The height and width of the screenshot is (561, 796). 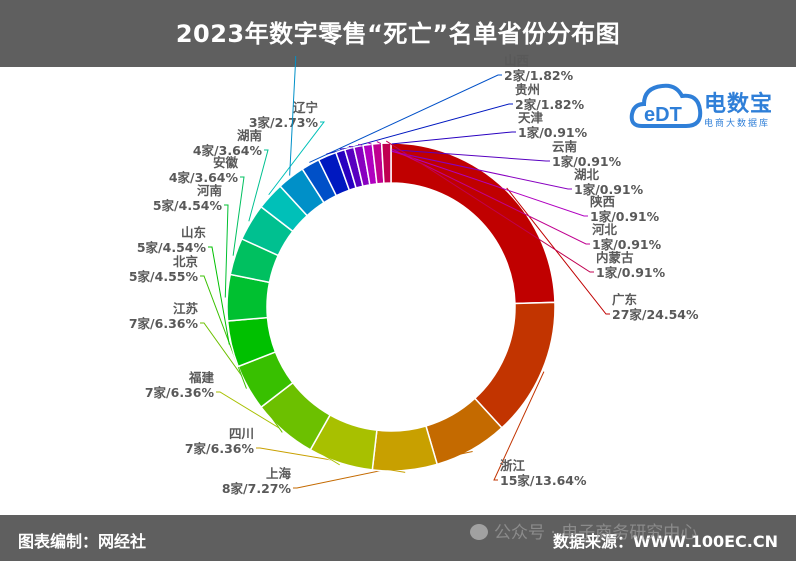 I want to click on slice-value-label: 27家/24.54%, so click(x=655, y=314).